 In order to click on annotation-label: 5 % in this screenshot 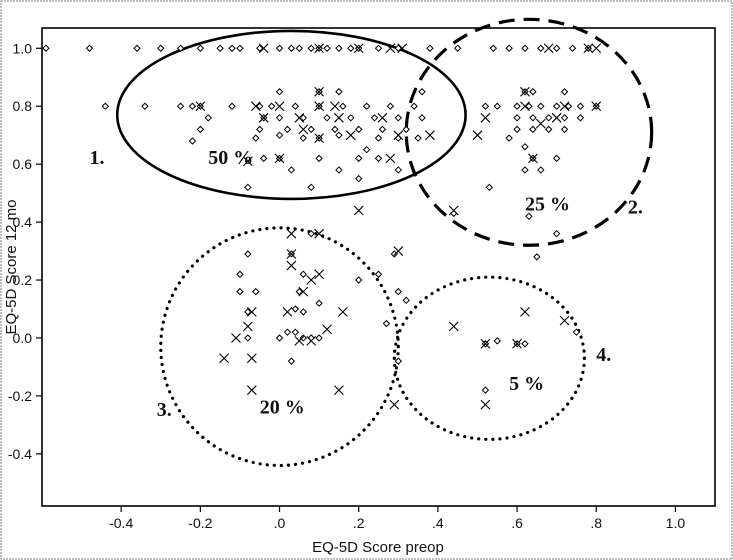, I will do `click(526, 384)`.